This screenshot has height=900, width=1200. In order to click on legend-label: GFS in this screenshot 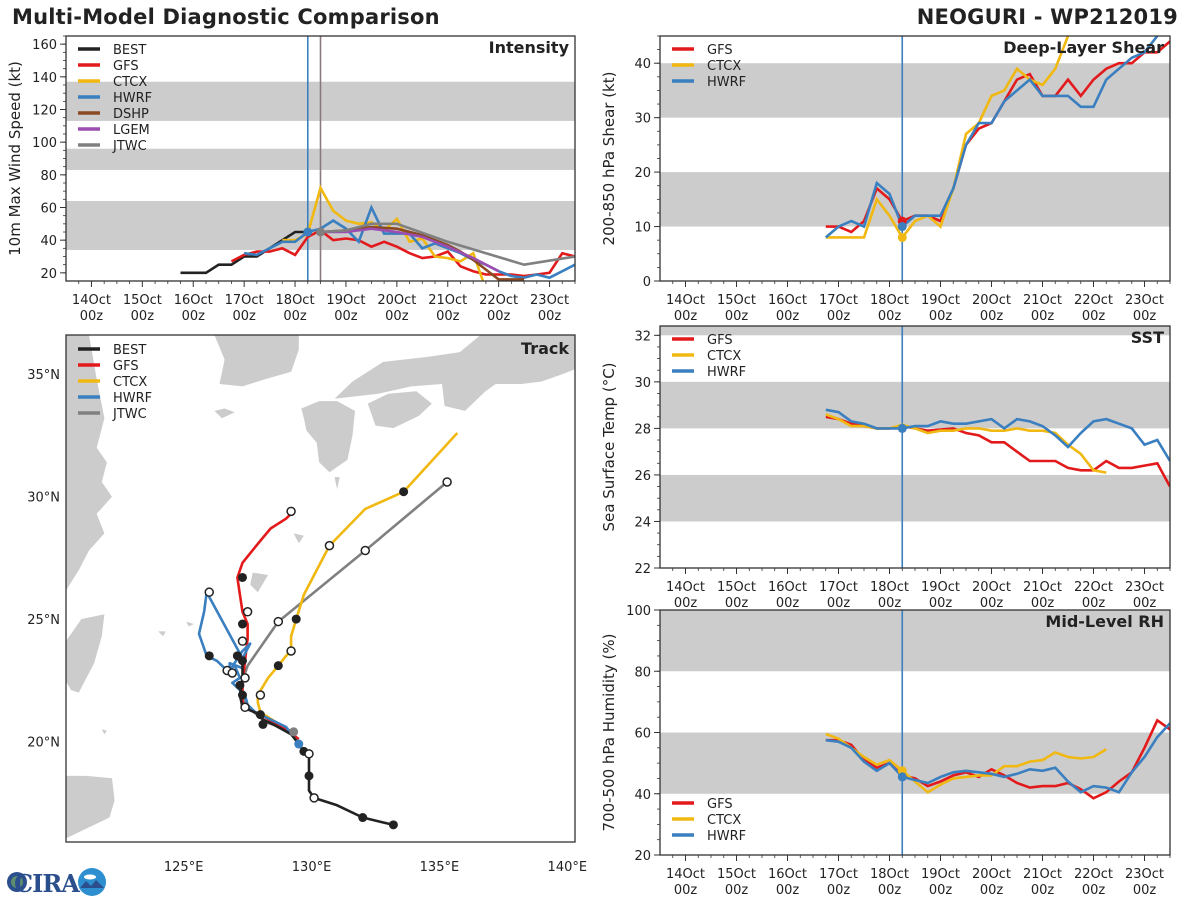, I will do `click(720, 340)`.